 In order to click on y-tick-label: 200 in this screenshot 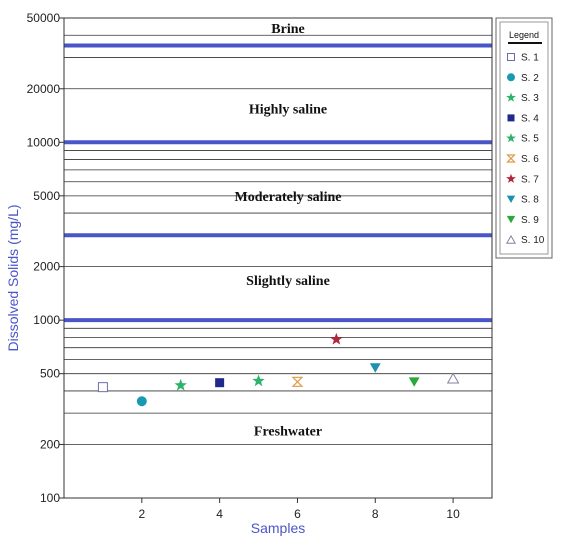, I will do `click(50, 444)`.